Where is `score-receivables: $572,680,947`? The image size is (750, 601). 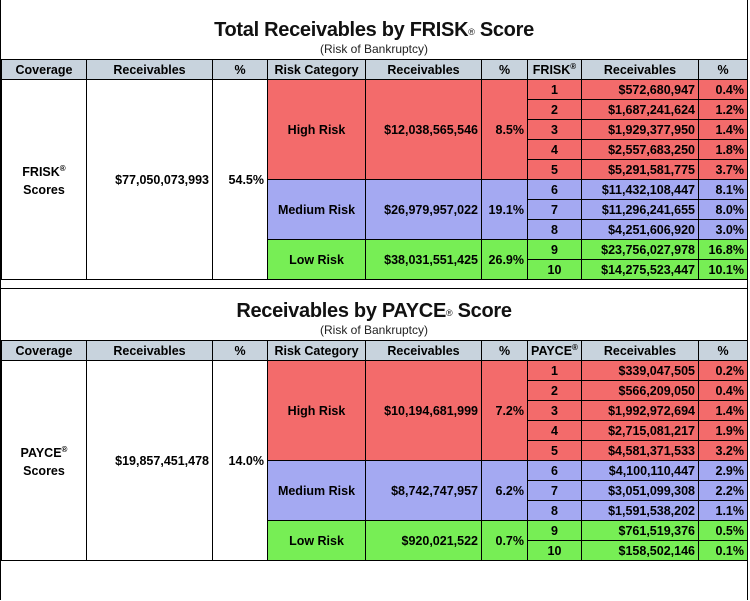
score-receivables: $572,680,947 is located at coordinates (640, 89).